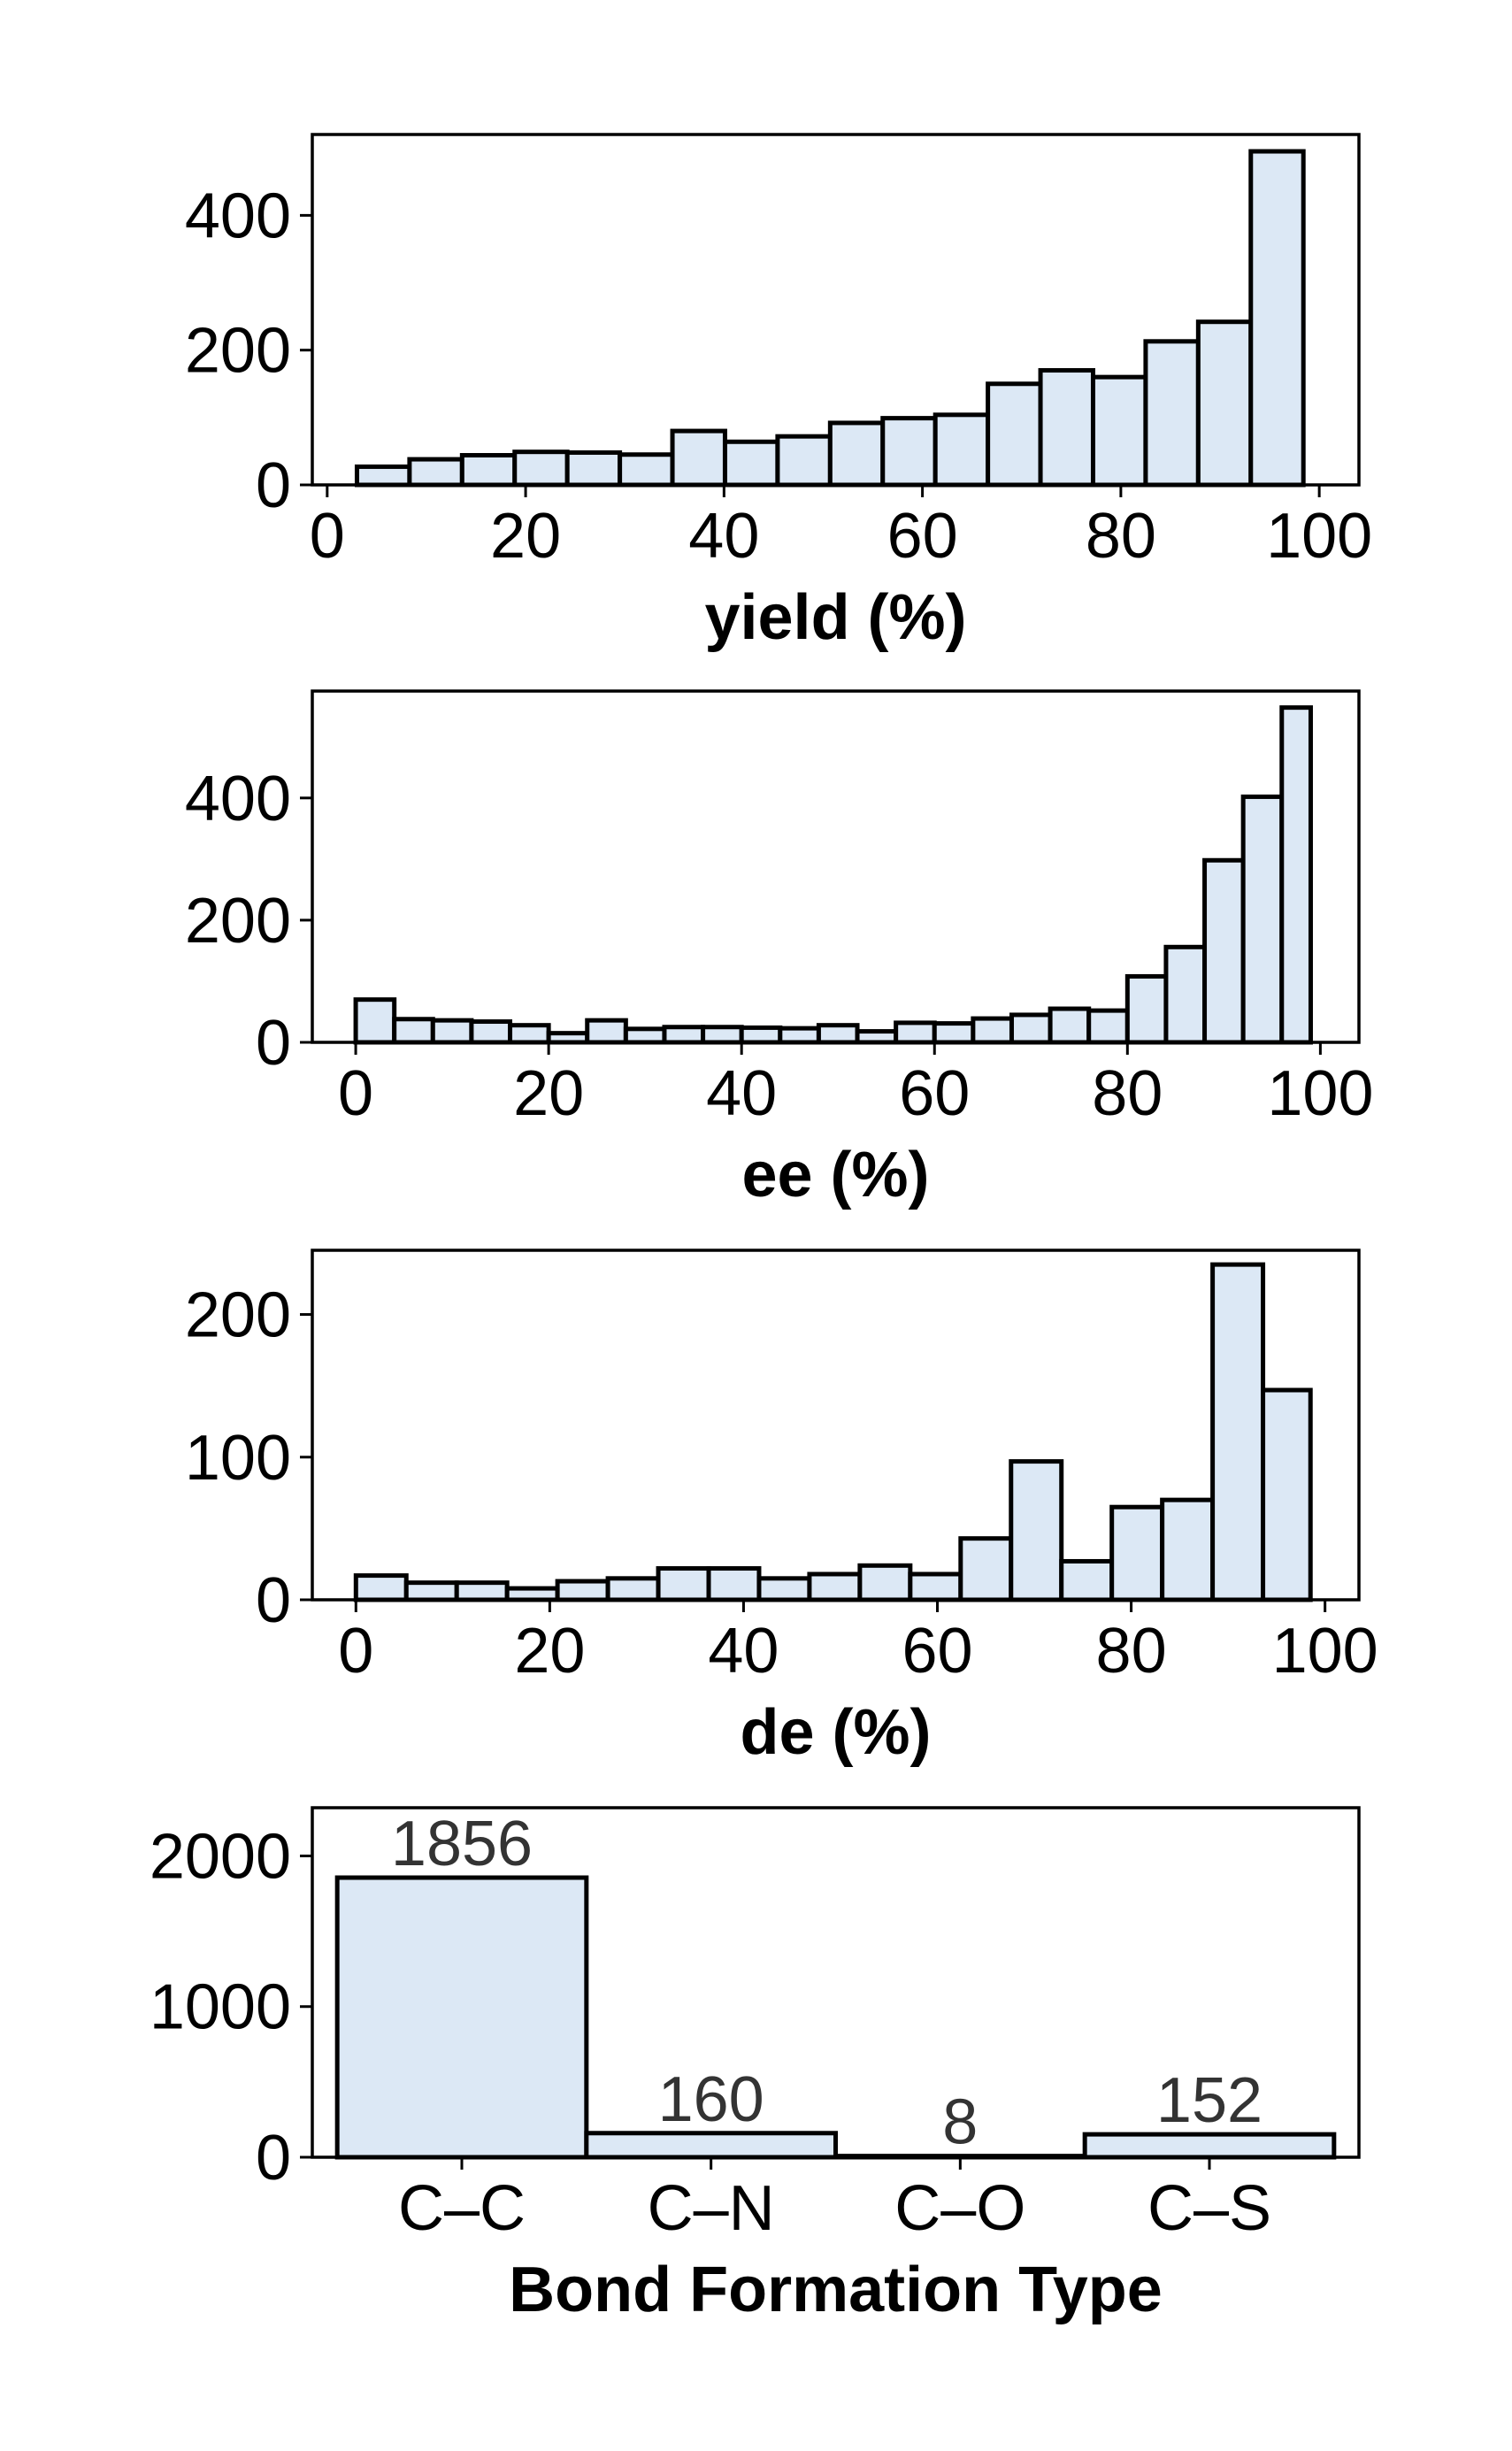 The height and width of the screenshot is (2451, 1512). What do you see at coordinates (1209, 2101) in the screenshot?
I see `bar-data-label: 152` at bounding box center [1209, 2101].